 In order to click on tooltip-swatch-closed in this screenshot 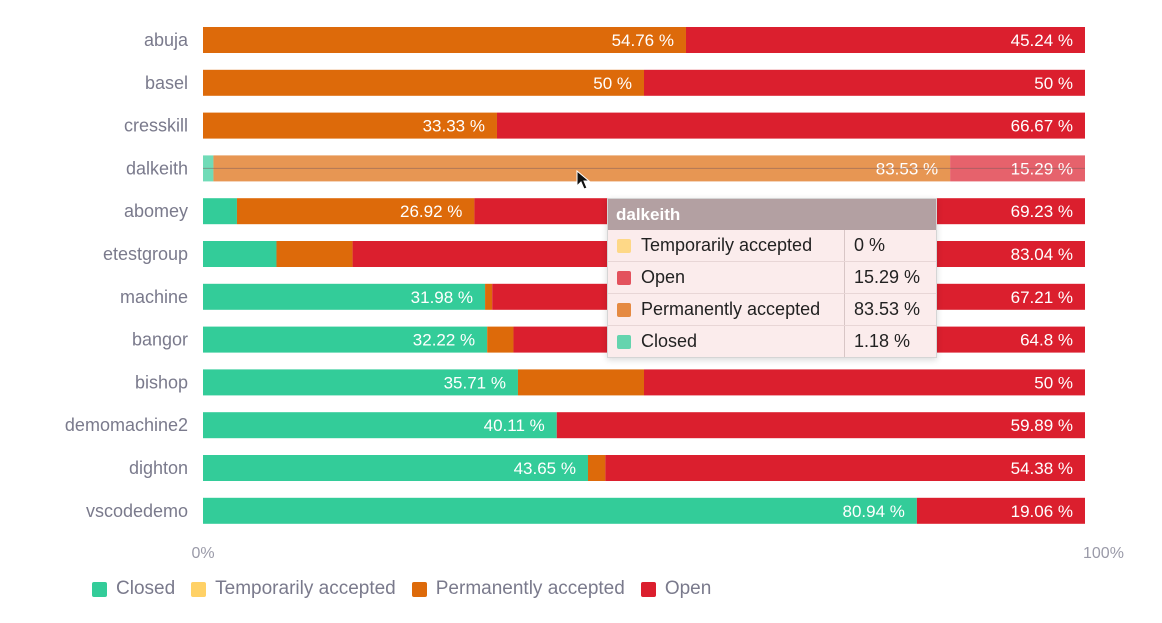, I will do `click(624, 341)`.